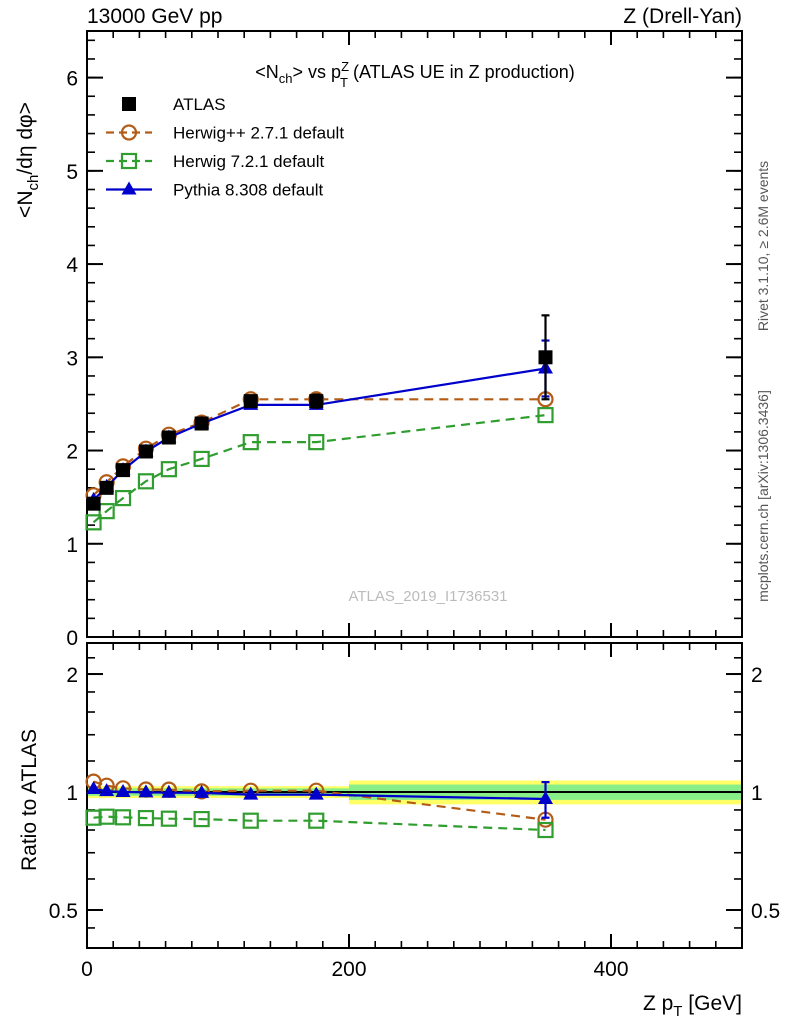 The image size is (786, 1024). What do you see at coordinates (757, 675) in the screenshot?
I see `y-tick-label-right: 2` at bounding box center [757, 675].